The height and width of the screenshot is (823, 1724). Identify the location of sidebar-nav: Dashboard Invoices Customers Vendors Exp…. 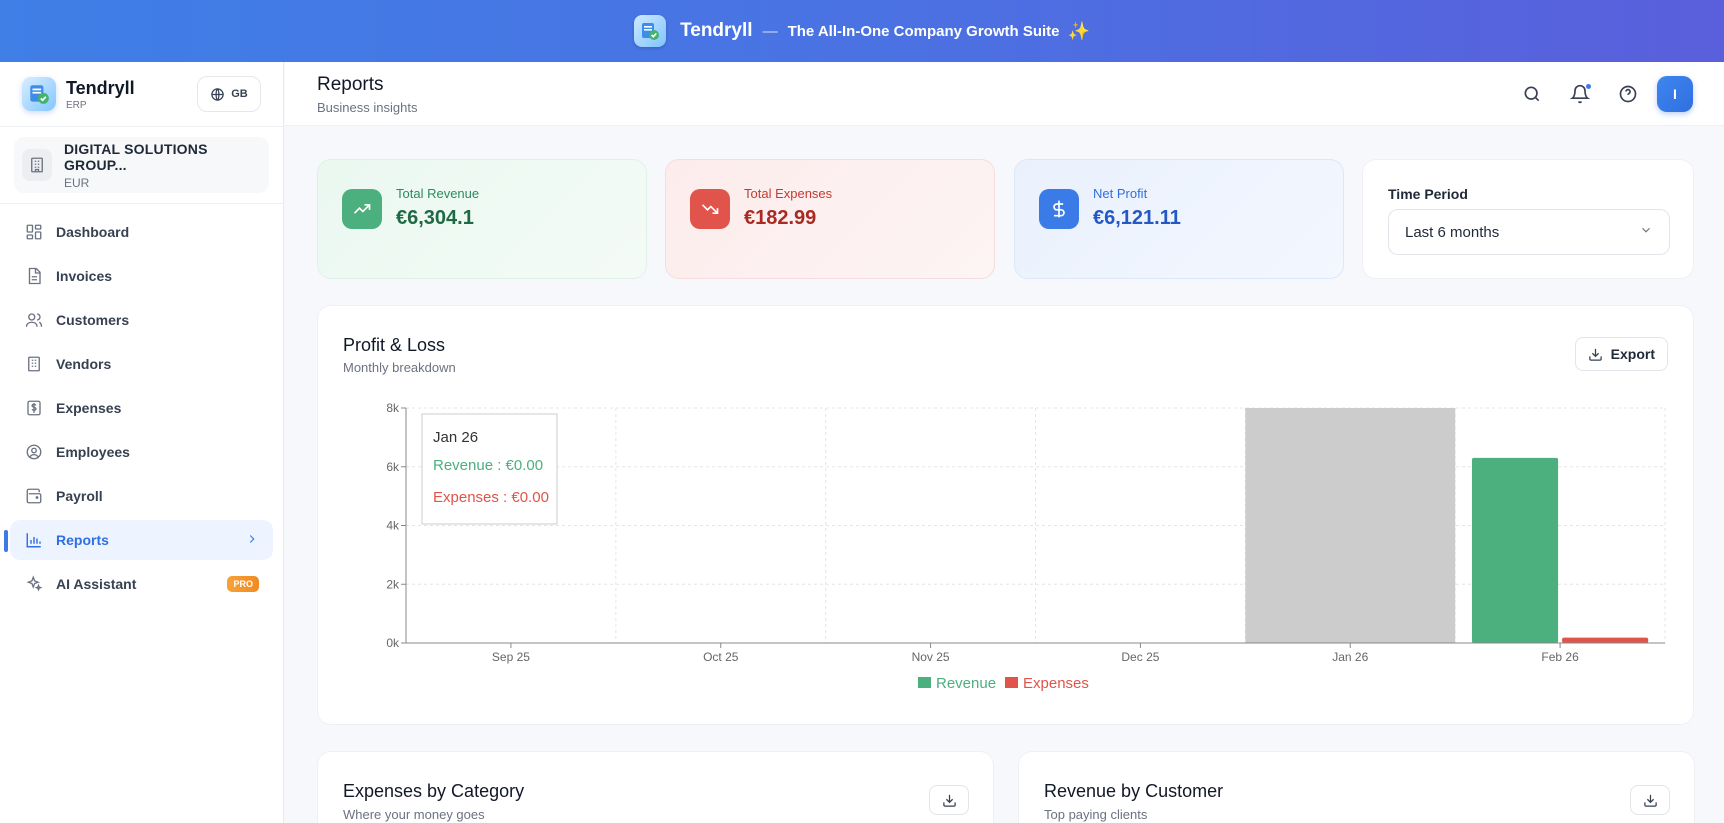
(141, 408).